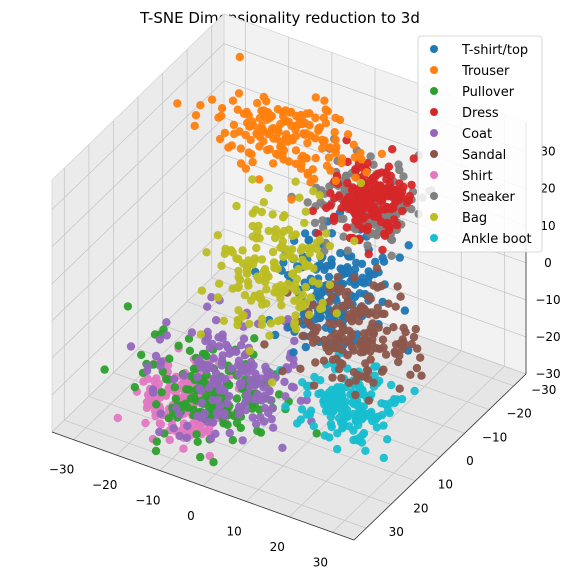 The width and height of the screenshot is (568, 579). I want to click on legend-label: Coat, so click(477, 134).